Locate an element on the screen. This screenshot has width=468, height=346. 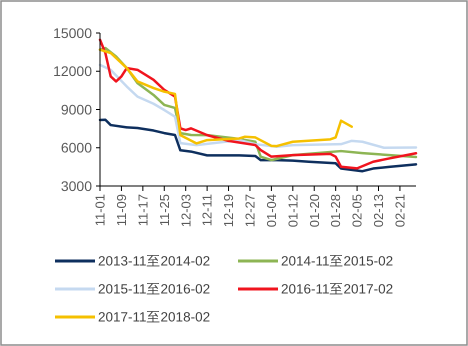
x-tick-label: 12-11 is located at coordinates (207, 210).